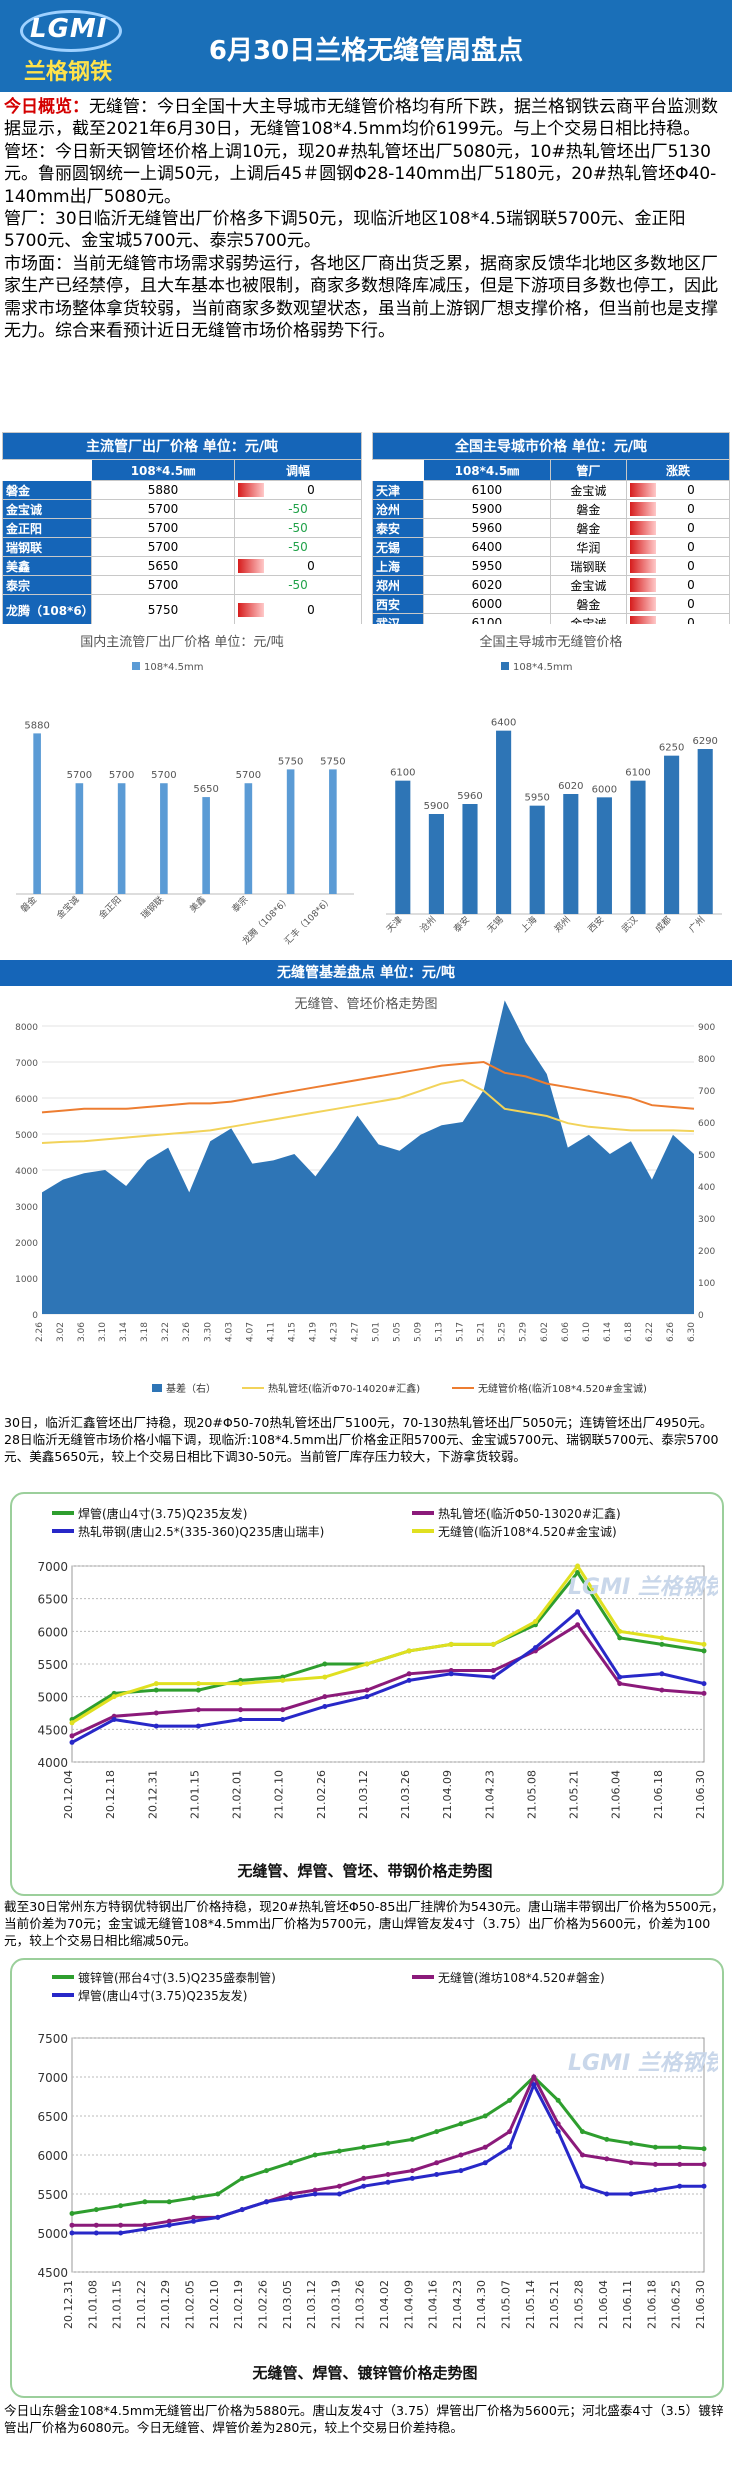  What do you see at coordinates (551, 446) in the screenshot?
I see `city-table-caption: 全国主导城市价格 单位：元/吨` at bounding box center [551, 446].